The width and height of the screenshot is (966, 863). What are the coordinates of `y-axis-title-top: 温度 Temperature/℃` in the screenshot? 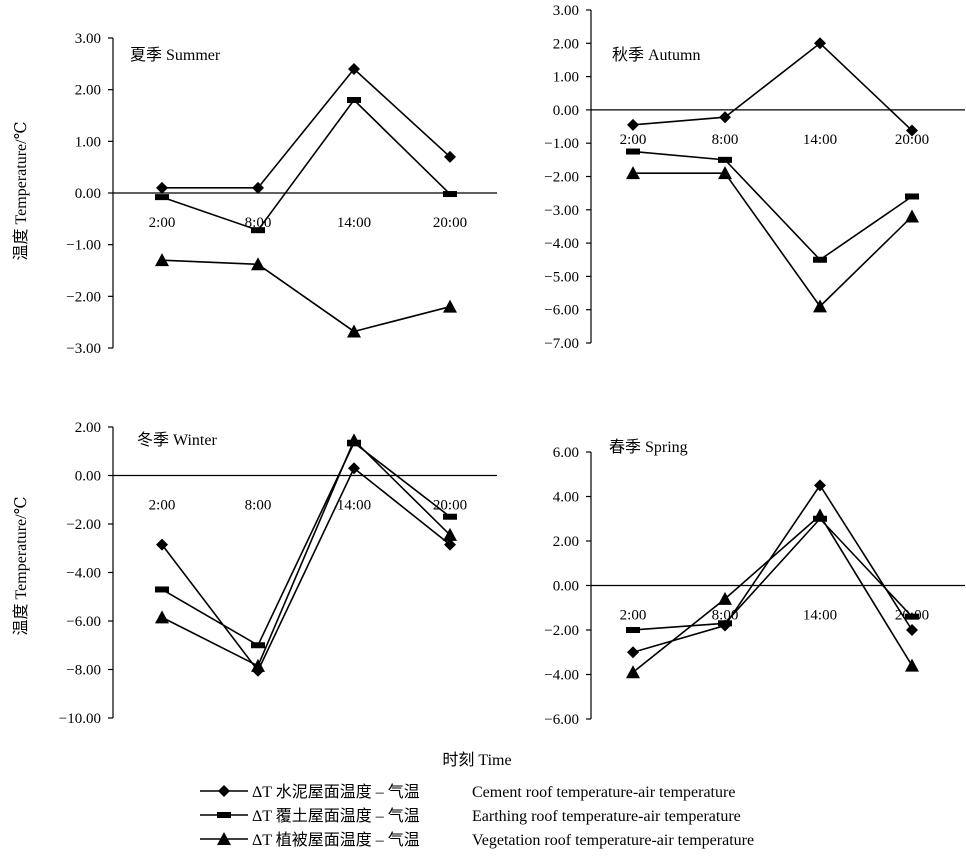 It's located at (21, 191).